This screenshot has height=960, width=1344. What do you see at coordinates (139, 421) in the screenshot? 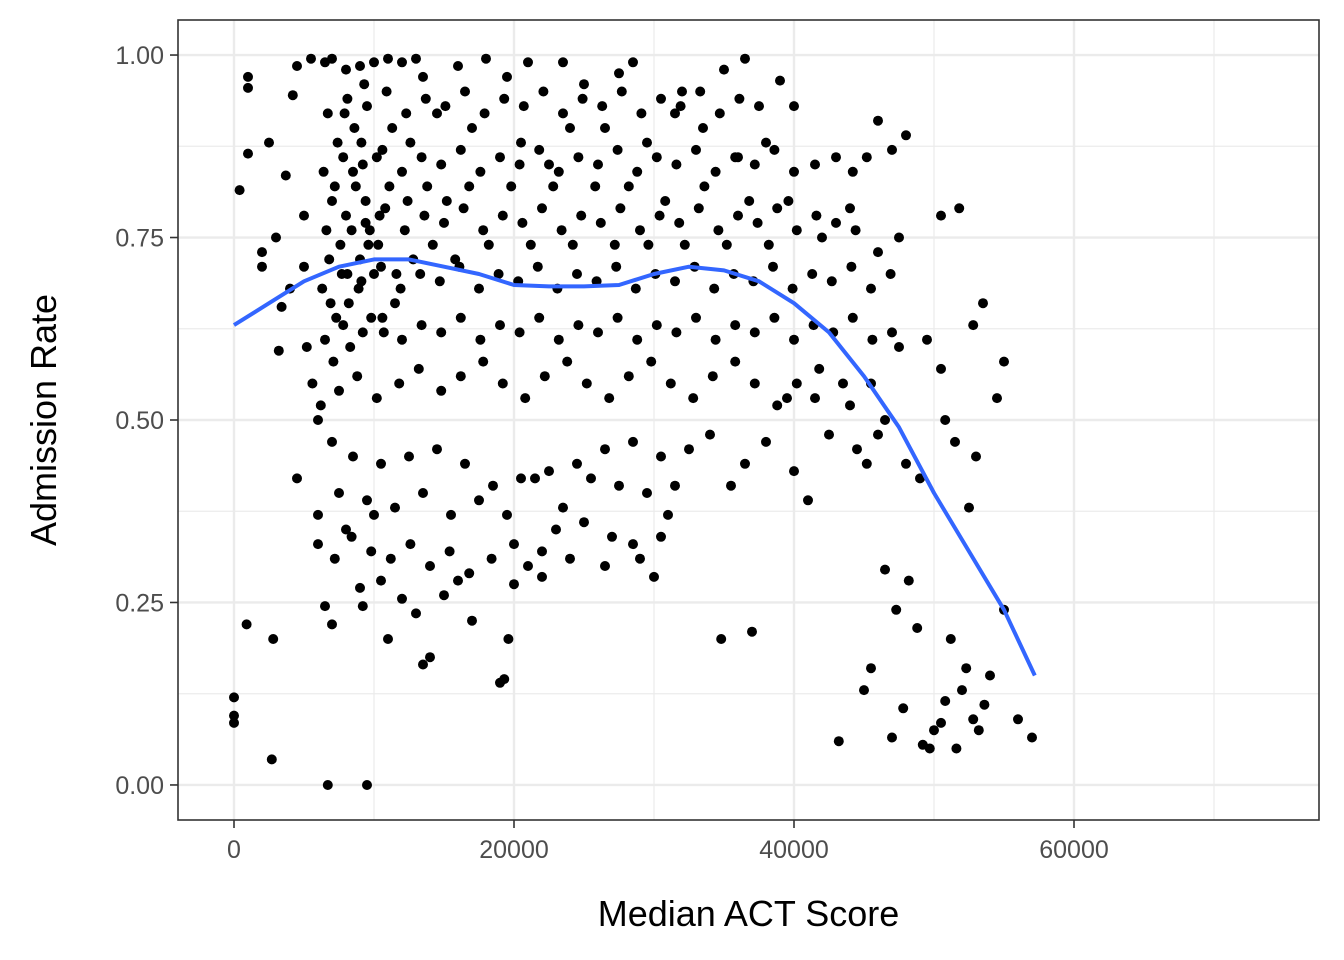
I see `y-tick-label: 0.50` at bounding box center [139, 421].